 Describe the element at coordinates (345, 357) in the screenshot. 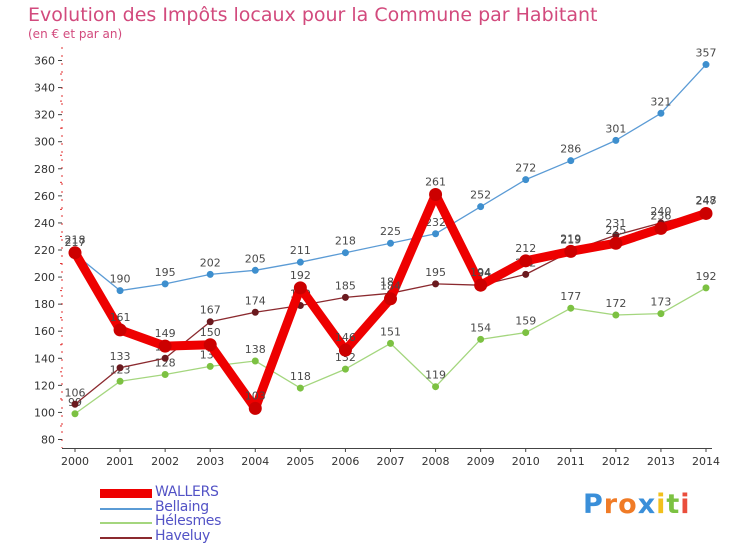

I see `data-label: 132` at that location.